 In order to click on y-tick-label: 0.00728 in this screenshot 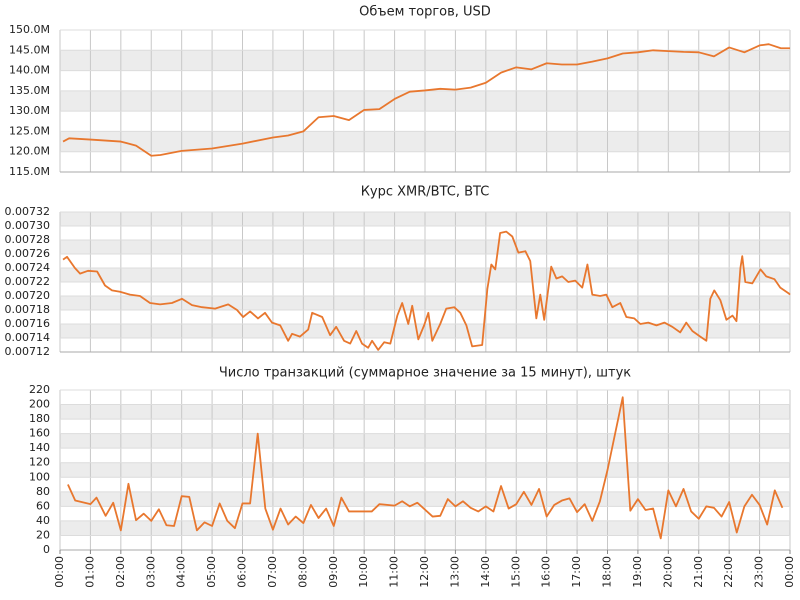, I will do `click(28, 239)`.